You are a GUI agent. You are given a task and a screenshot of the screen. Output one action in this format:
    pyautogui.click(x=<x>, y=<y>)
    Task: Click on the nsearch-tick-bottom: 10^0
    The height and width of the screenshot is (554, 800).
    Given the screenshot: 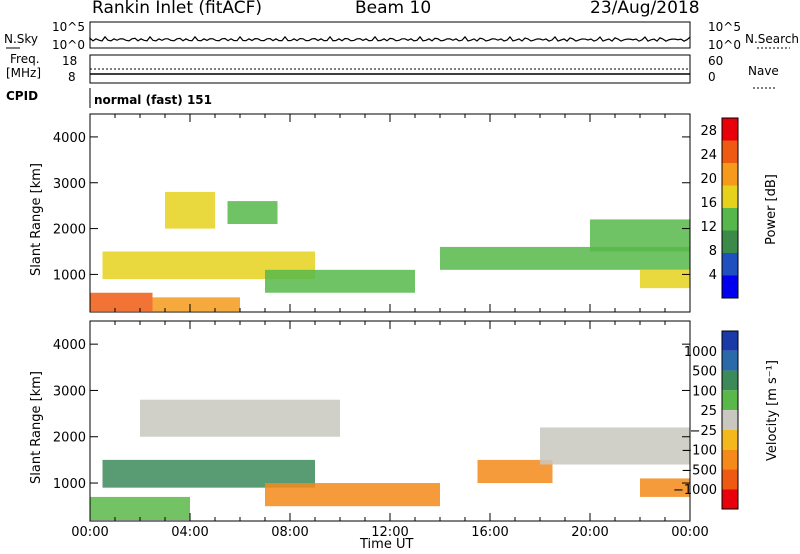 What is the action you would take?
    pyautogui.click(x=724, y=45)
    